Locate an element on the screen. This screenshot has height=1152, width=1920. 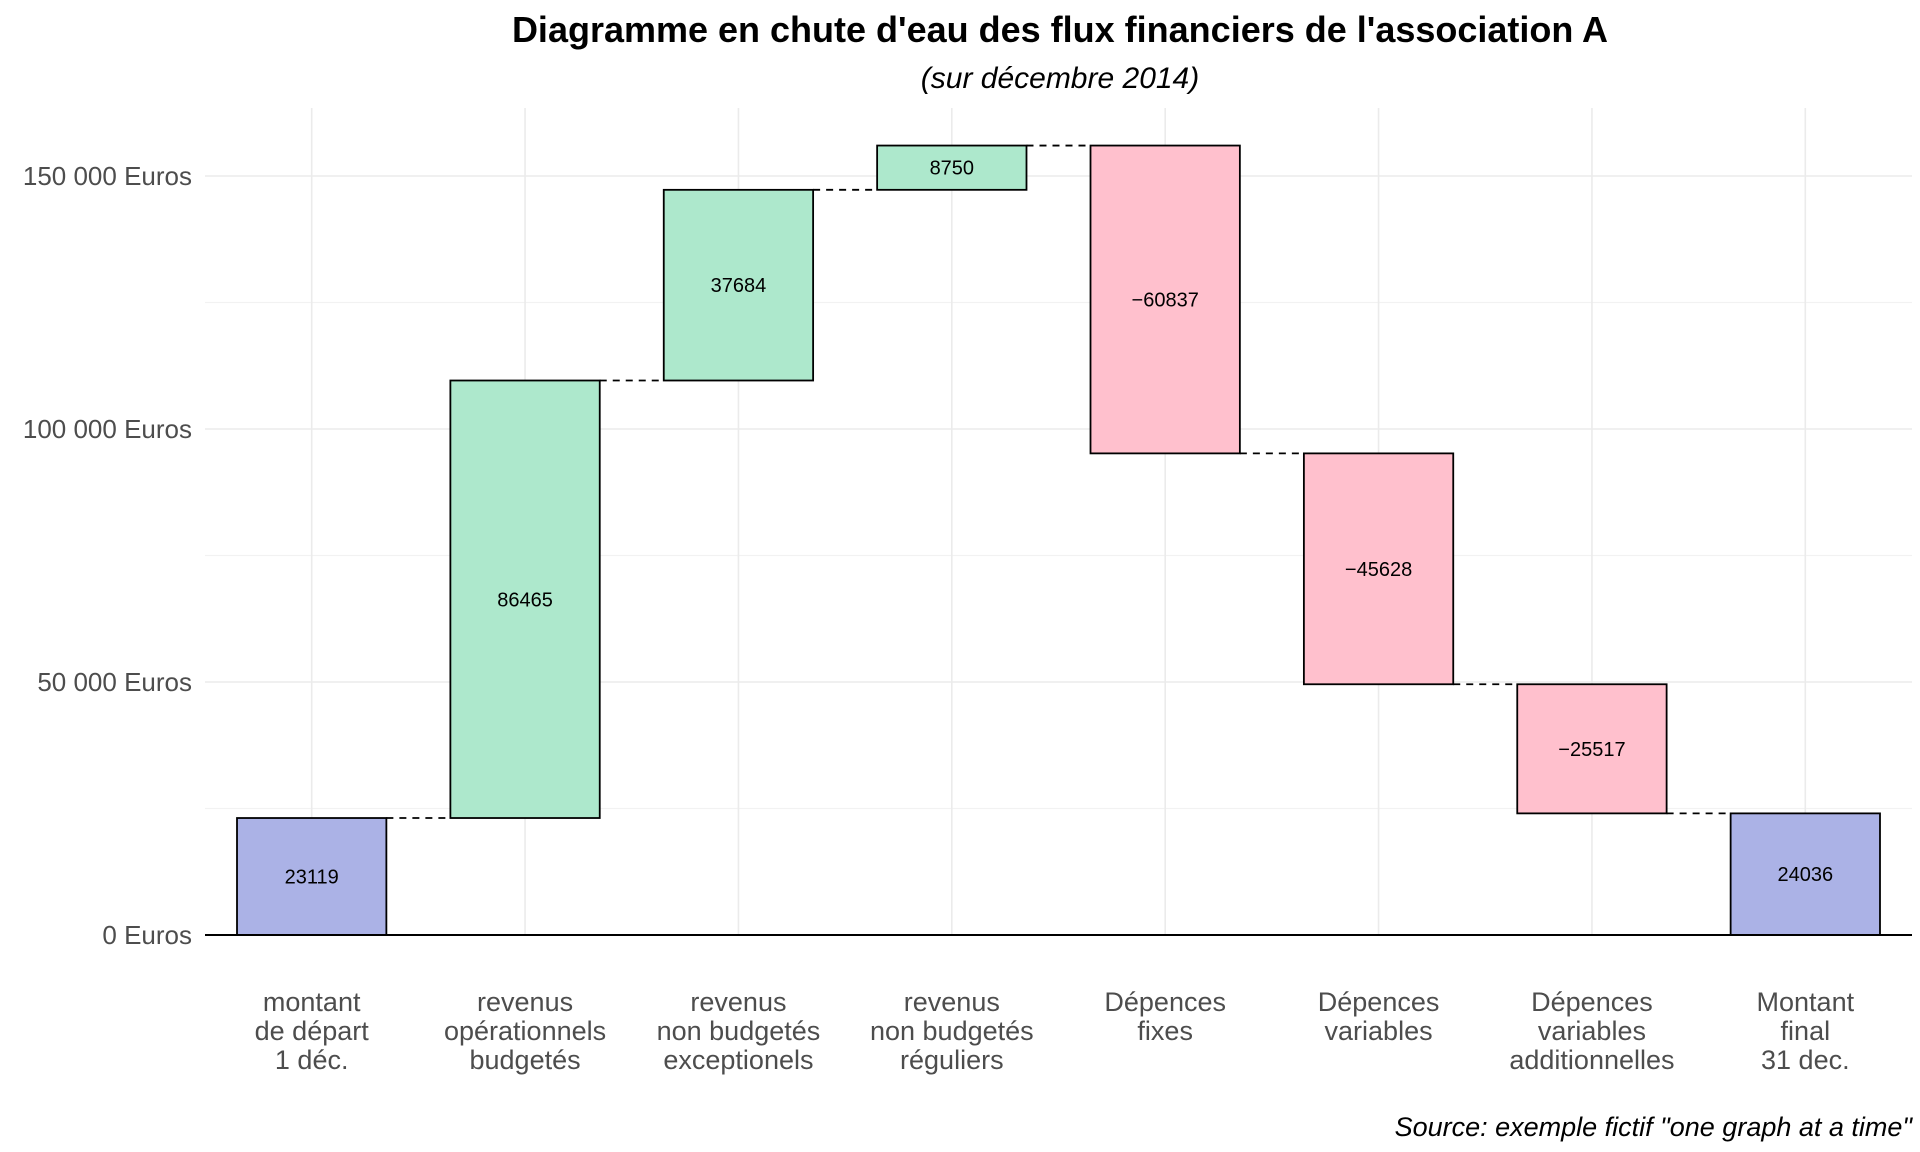
bar-total is located at coordinates (1805, 874).